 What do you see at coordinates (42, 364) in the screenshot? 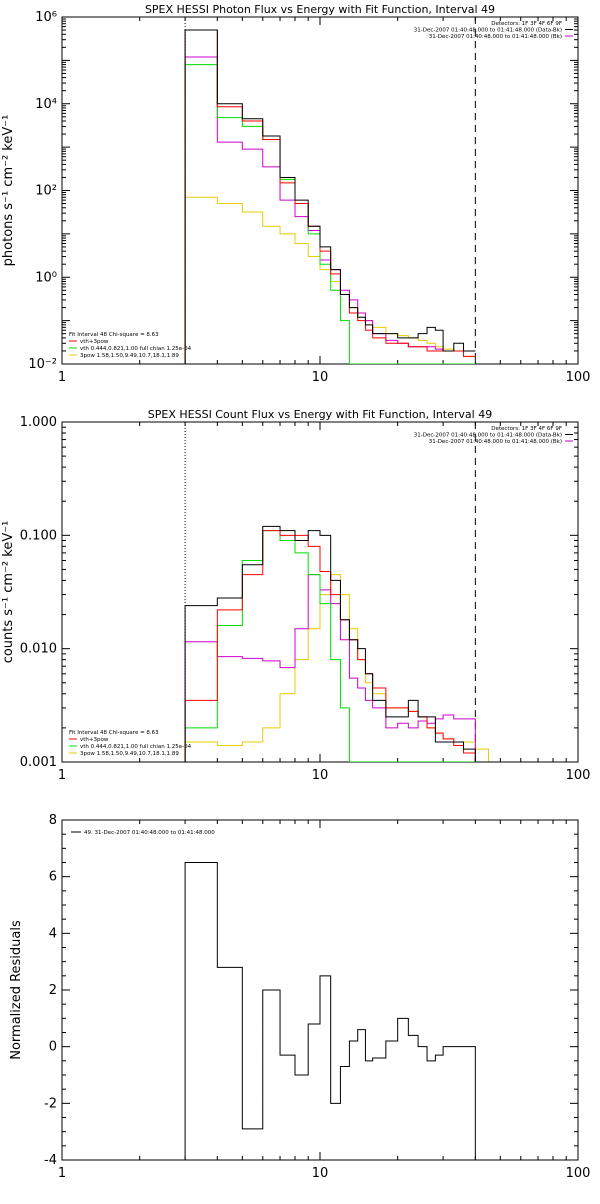
I see `y-tick-label: 10⁻²` at bounding box center [42, 364].